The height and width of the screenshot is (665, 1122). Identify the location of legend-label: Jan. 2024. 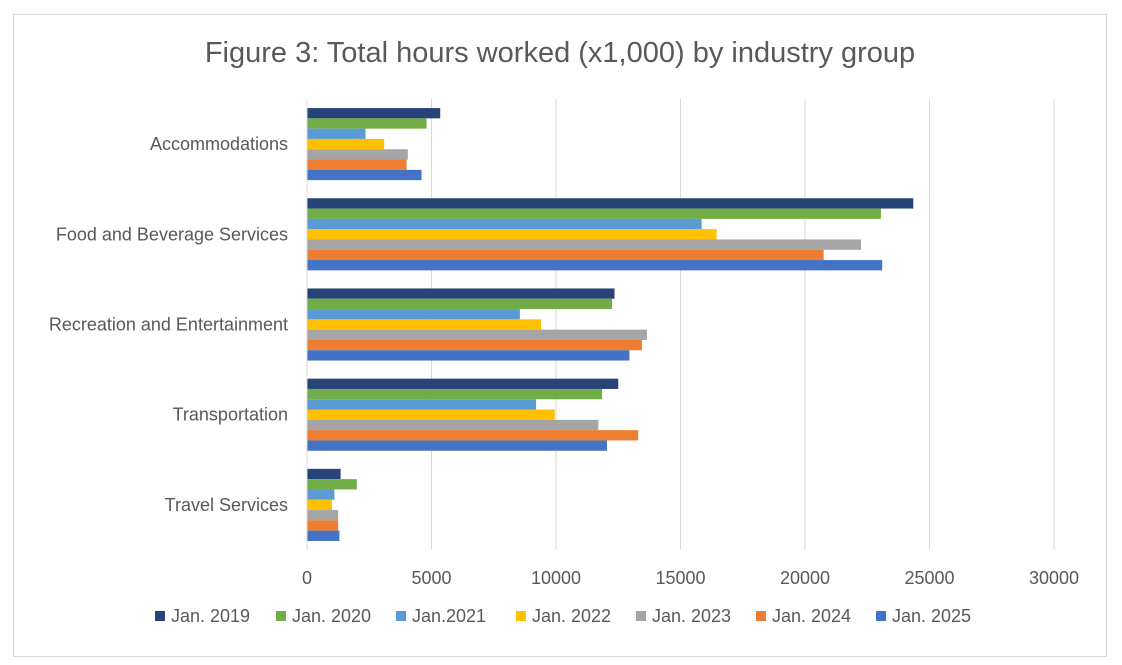
(811, 616).